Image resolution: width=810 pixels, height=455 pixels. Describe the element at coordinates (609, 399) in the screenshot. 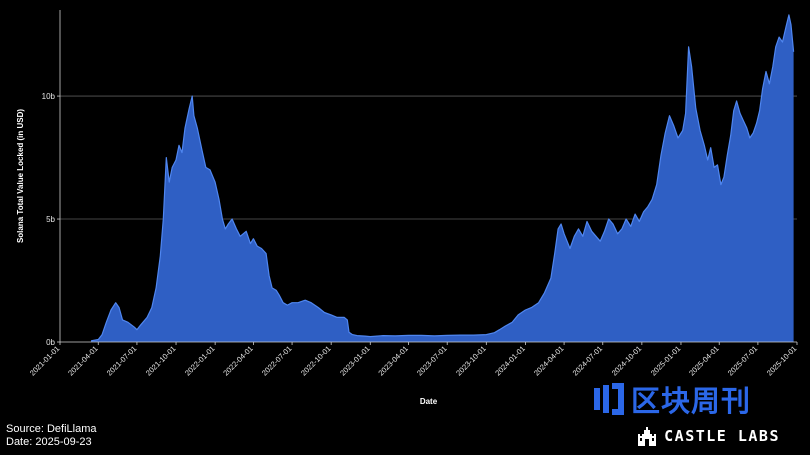

I see `bars-logo-icon` at that location.